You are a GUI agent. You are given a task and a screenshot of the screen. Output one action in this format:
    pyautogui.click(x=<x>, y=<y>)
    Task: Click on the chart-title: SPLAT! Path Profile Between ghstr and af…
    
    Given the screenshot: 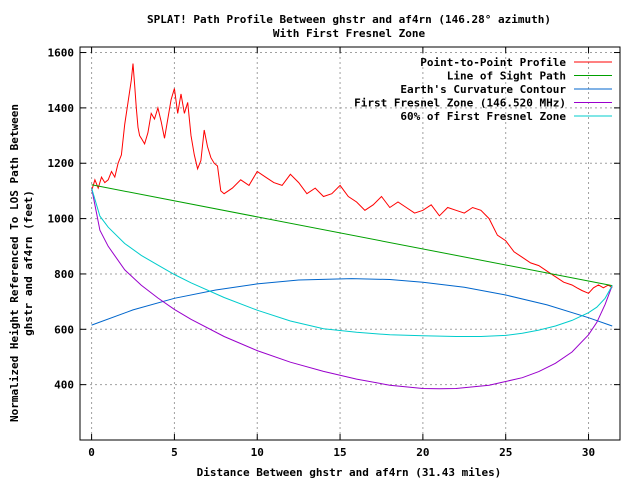 What is the action you would take?
    pyautogui.click(x=349, y=19)
    